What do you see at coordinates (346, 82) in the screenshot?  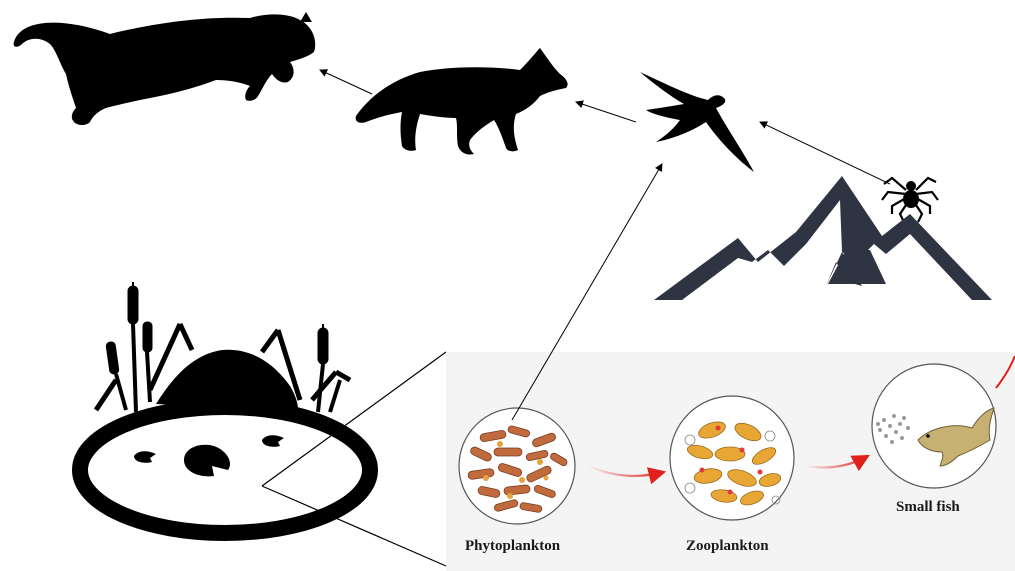 I see `coyote-to-cougar-arrow` at bounding box center [346, 82].